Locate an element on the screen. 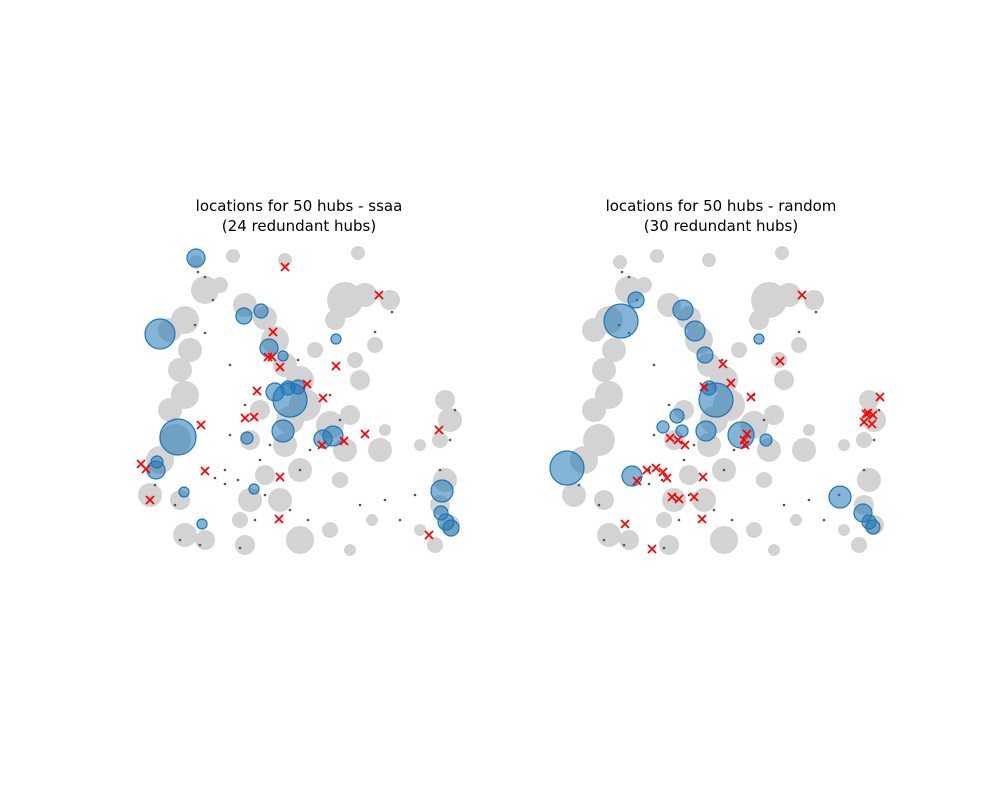 The height and width of the screenshot is (800, 1000). hub-markers is located at coordinates (715, 413).